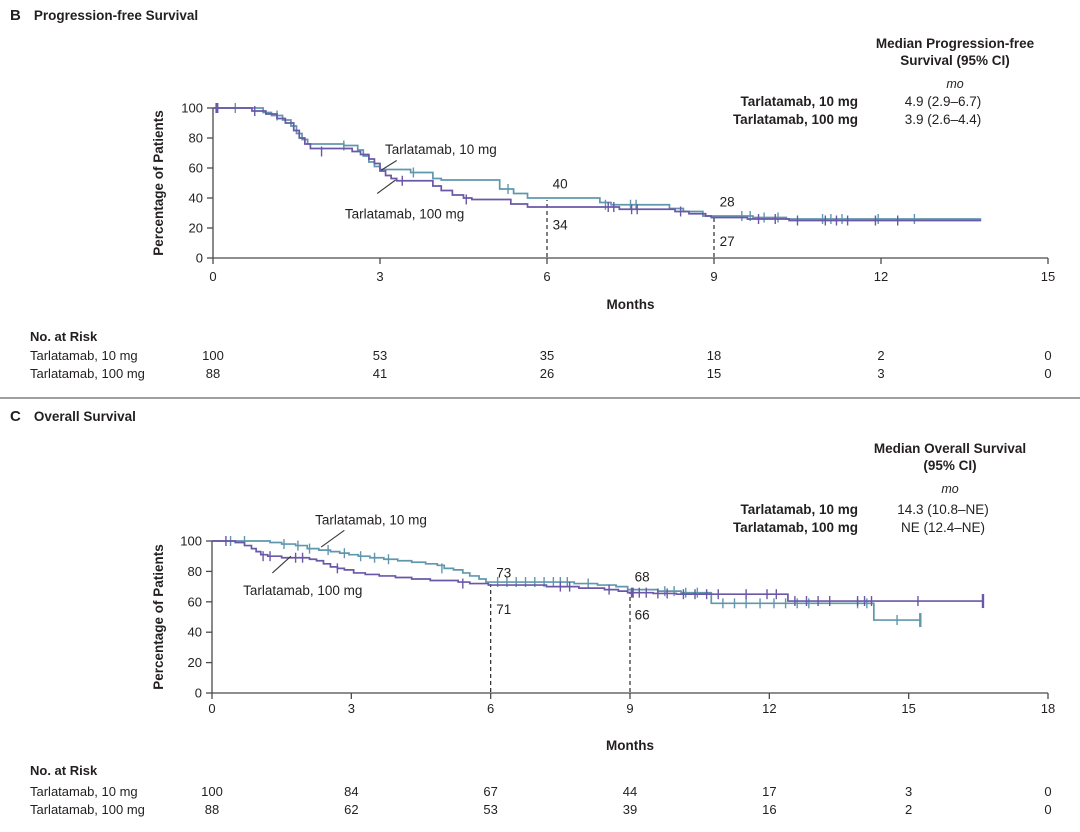 Image resolution: width=1080 pixels, height=832 pixels. What do you see at coordinates (943, 509) in the screenshot?
I see `stats-row-value: 14.3 (10.8–NE)` at bounding box center [943, 509].